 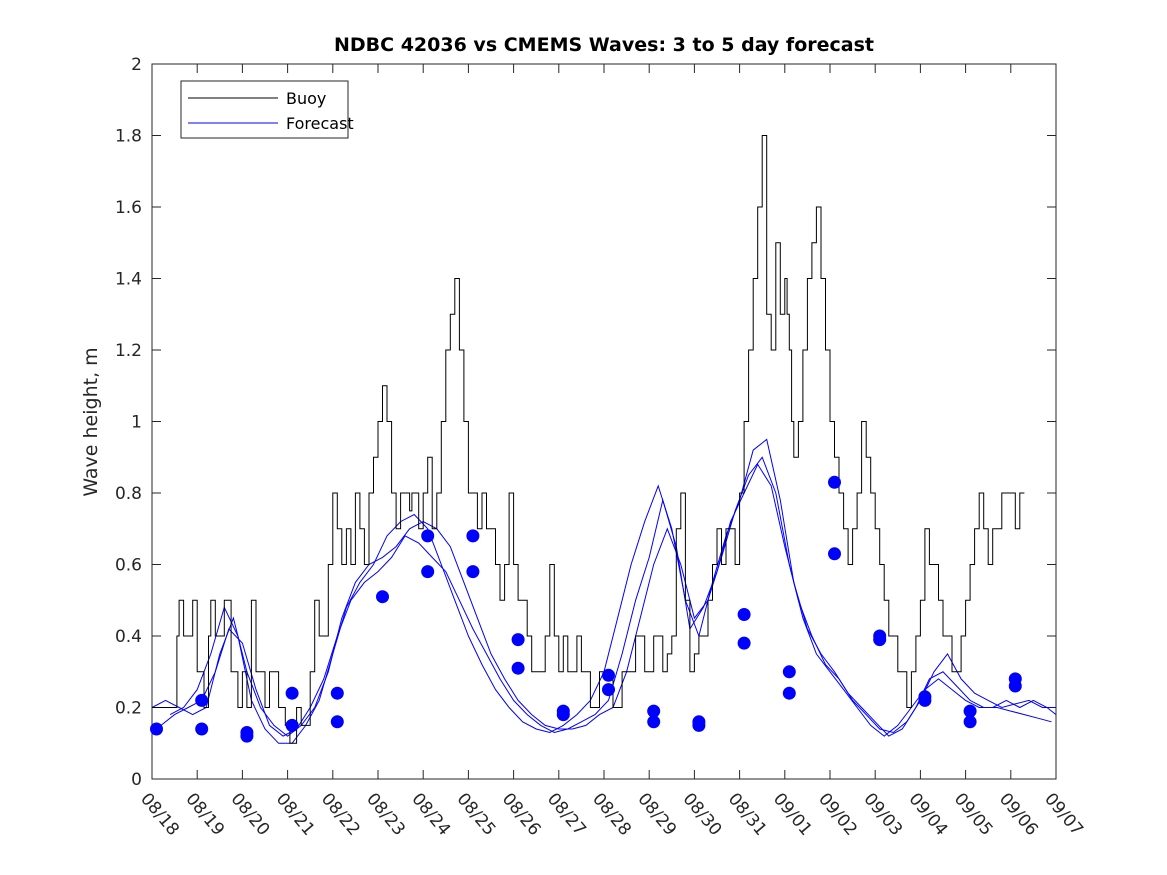 What do you see at coordinates (320, 123) in the screenshot?
I see `legend-forecast-label: Forecast` at bounding box center [320, 123].